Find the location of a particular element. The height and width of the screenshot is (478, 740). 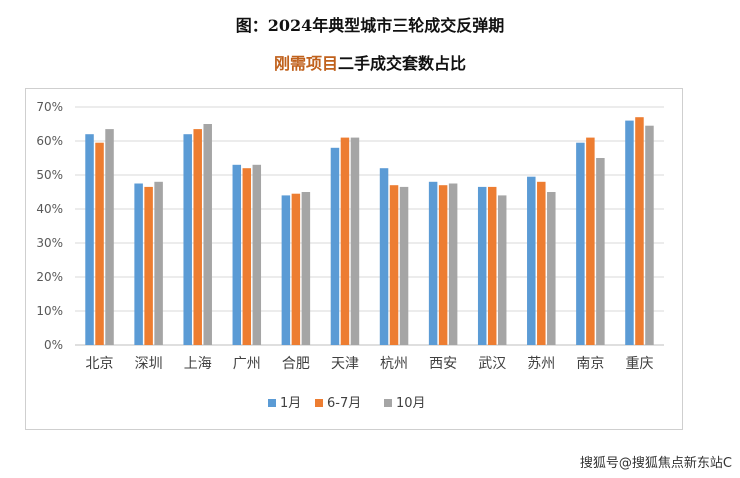

x-tick-label: 重庆 is located at coordinates (639, 364).